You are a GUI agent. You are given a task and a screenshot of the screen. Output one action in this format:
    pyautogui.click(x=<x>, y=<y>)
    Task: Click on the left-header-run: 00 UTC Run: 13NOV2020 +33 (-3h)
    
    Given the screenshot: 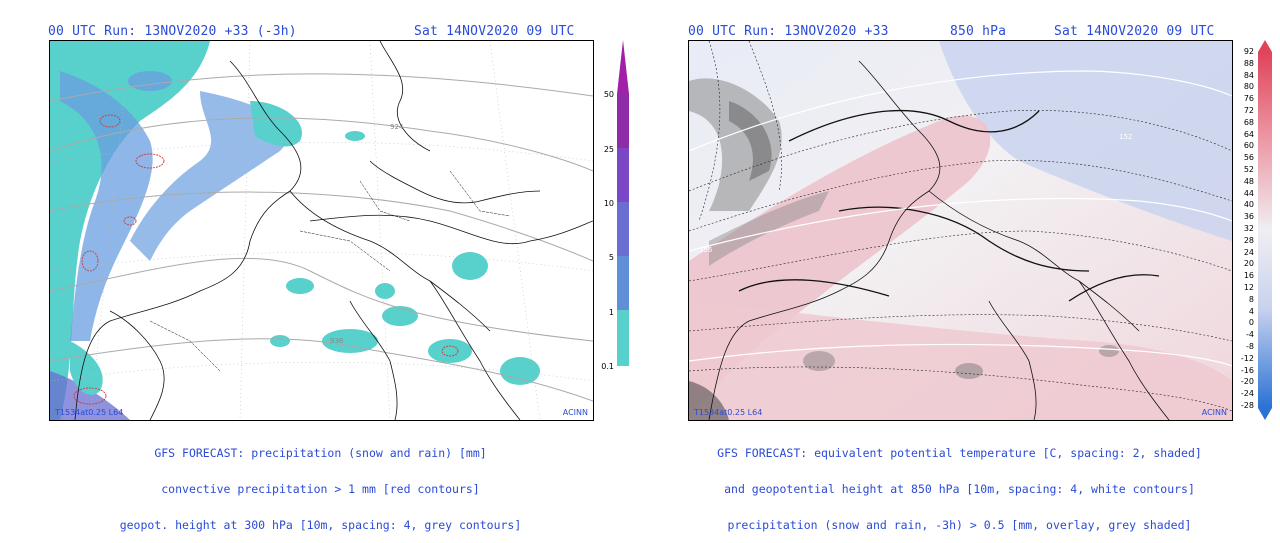 What is the action you would take?
    pyautogui.click(x=172, y=31)
    